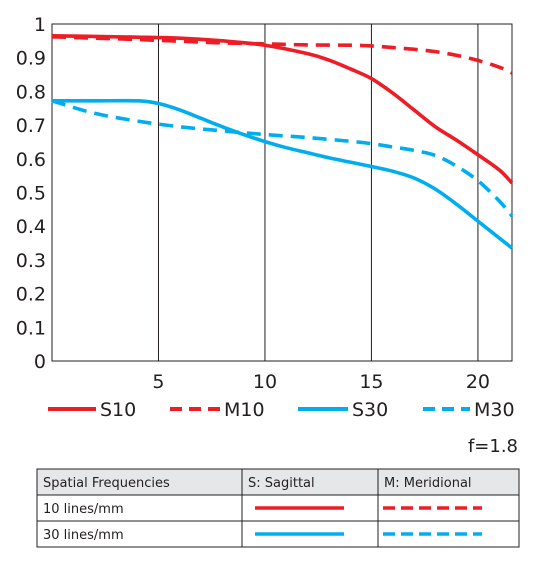  Describe the element at coordinates (83, 535) in the screenshot. I see `table-row-label: 30 lines/mm` at that location.